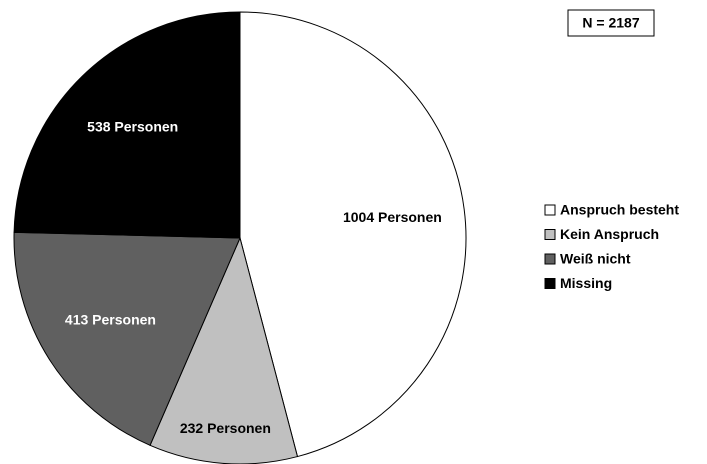 This screenshot has height=464, width=707. I want to click on annotation-box, so click(611, 23).